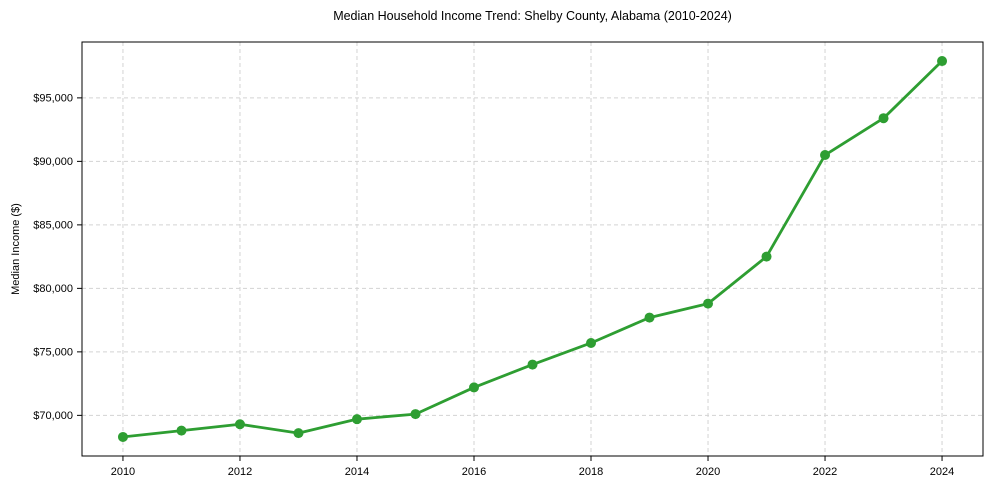  Describe the element at coordinates (240, 472) in the screenshot. I see `x-tick-label: 2012` at that location.